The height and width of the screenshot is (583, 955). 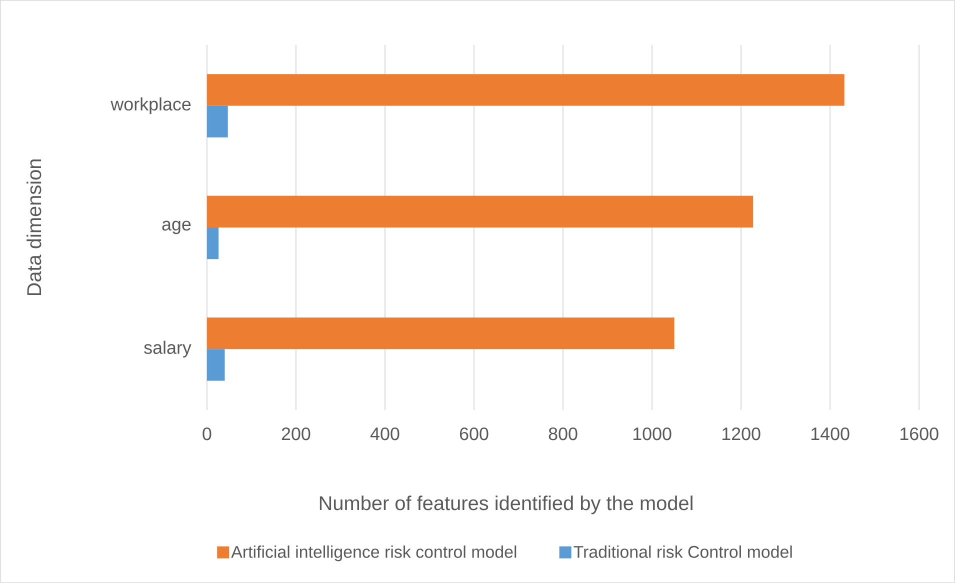 What do you see at coordinates (830, 434) in the screenshot?
I see `x-tick-label: 1400` at bounding box center [830, 434].